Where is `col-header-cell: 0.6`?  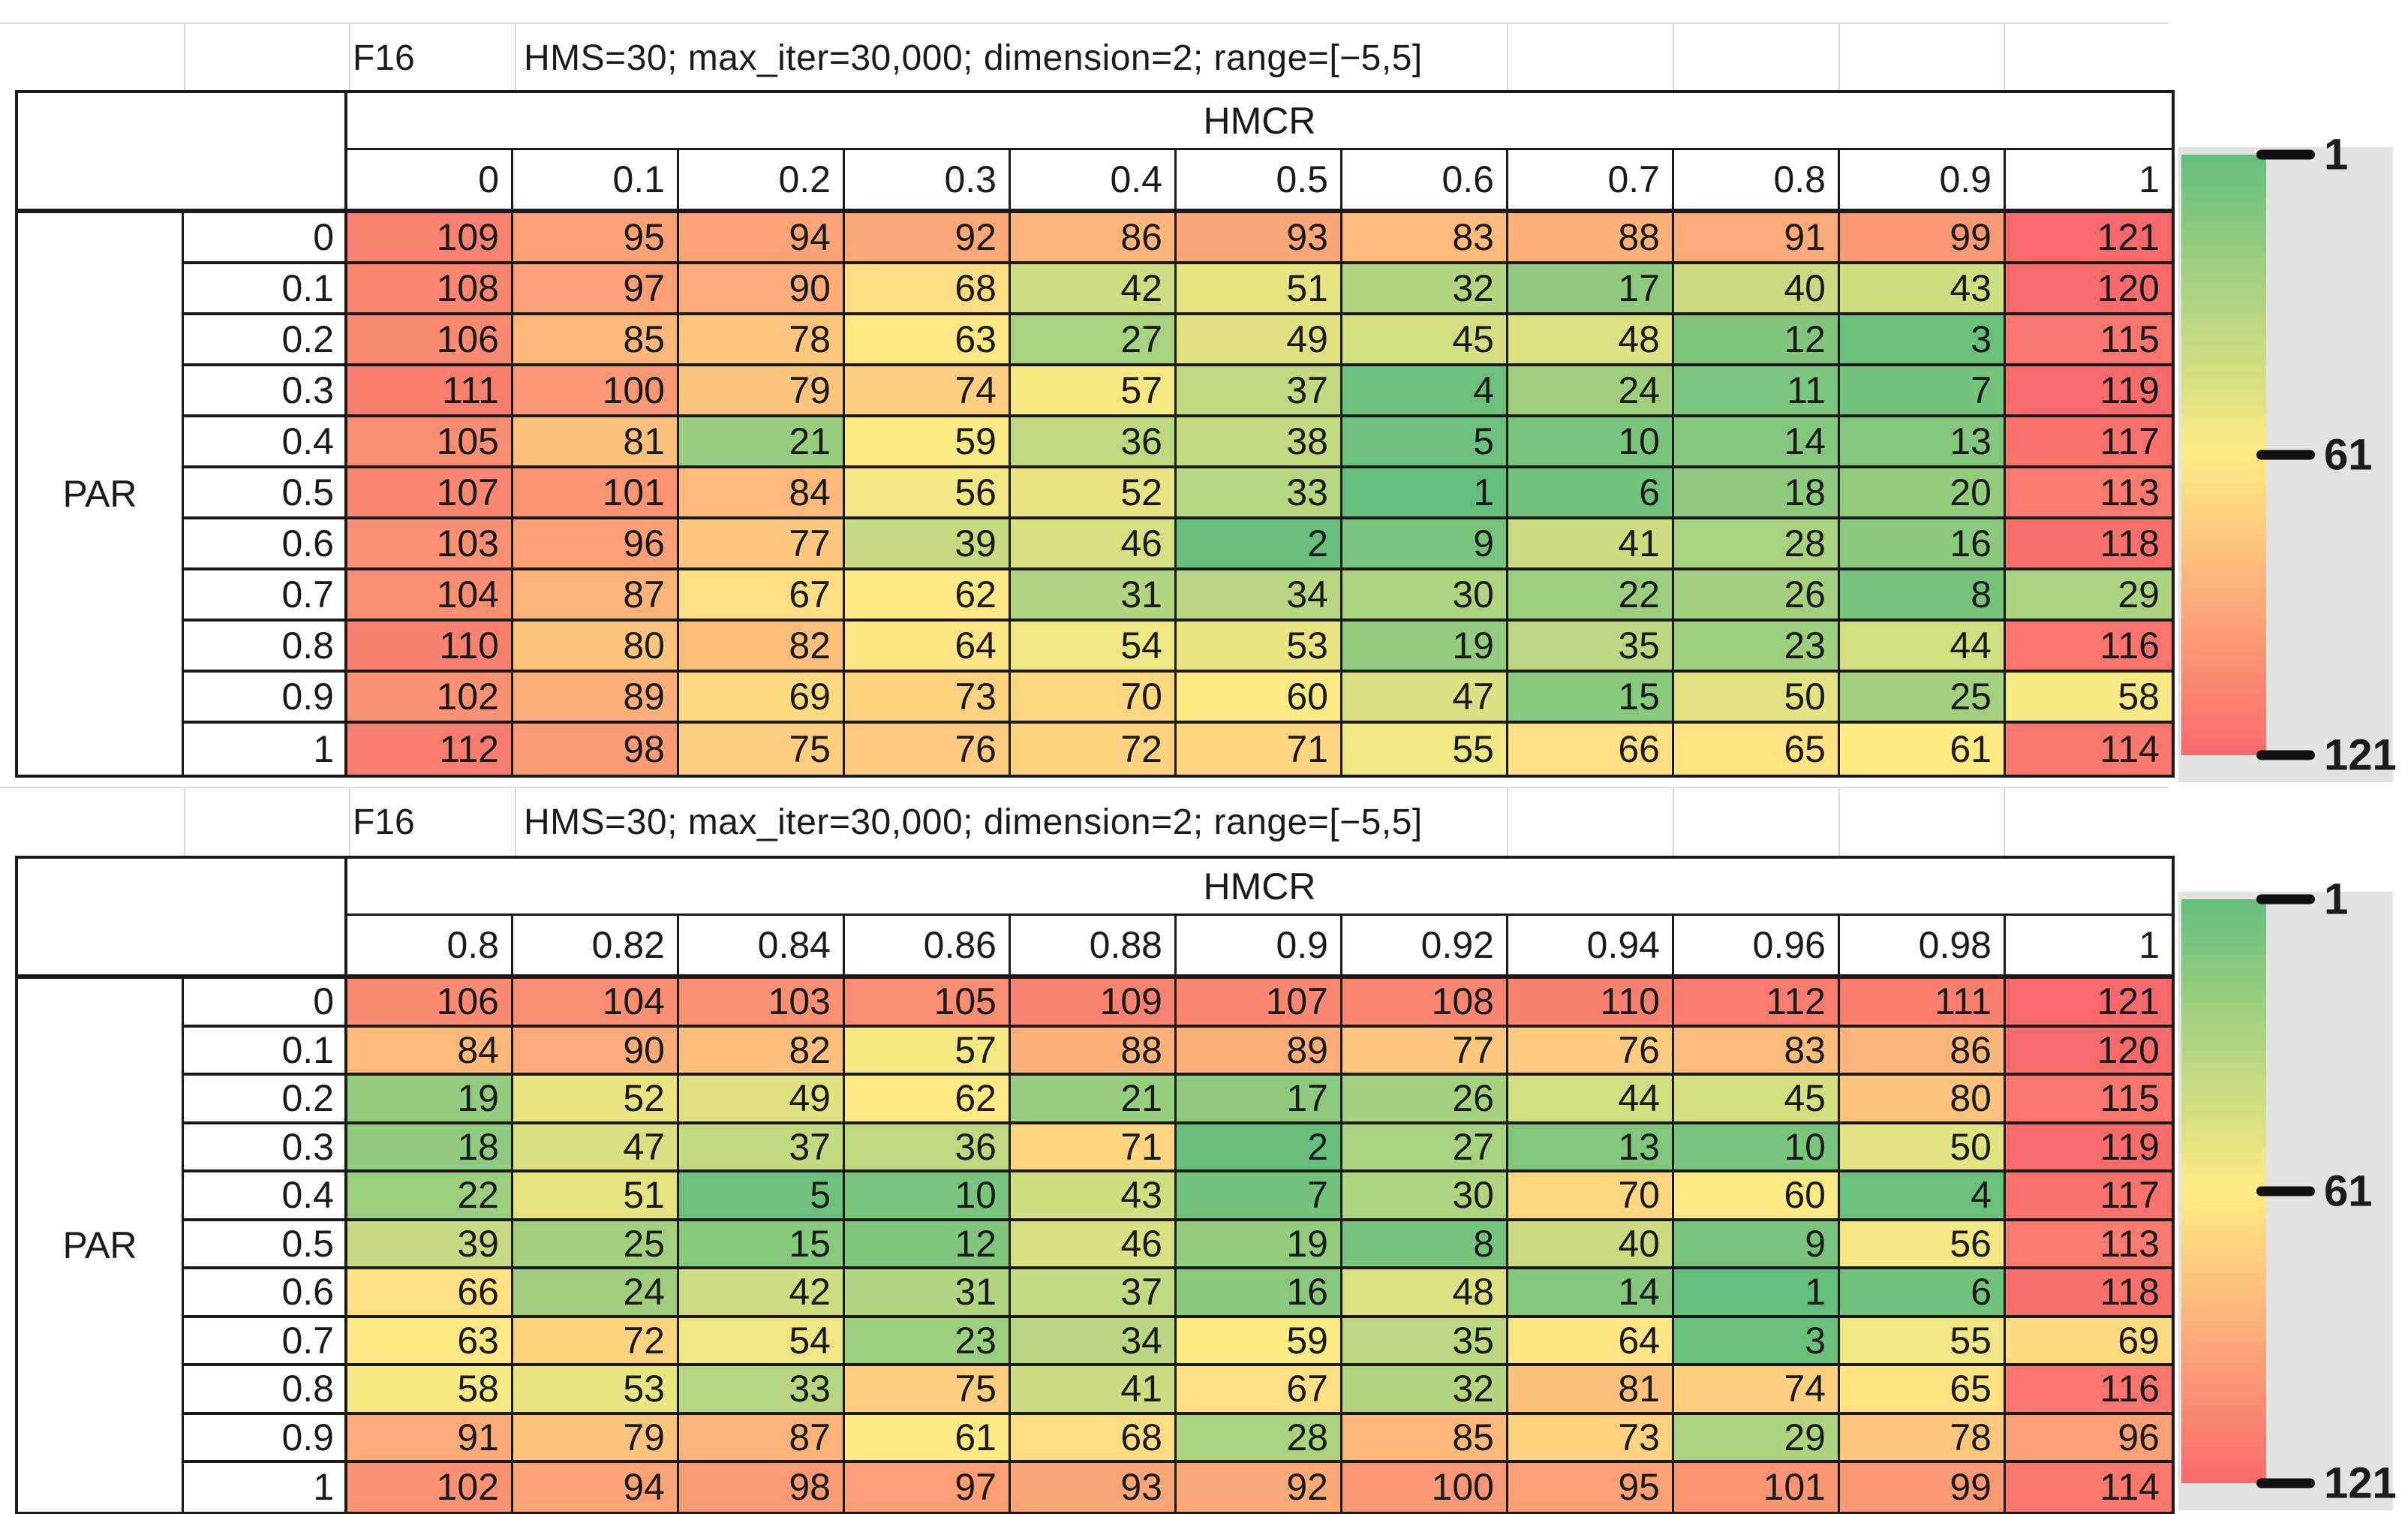 col-header-cell: 0.6 is located at coordinates (1425, 182).